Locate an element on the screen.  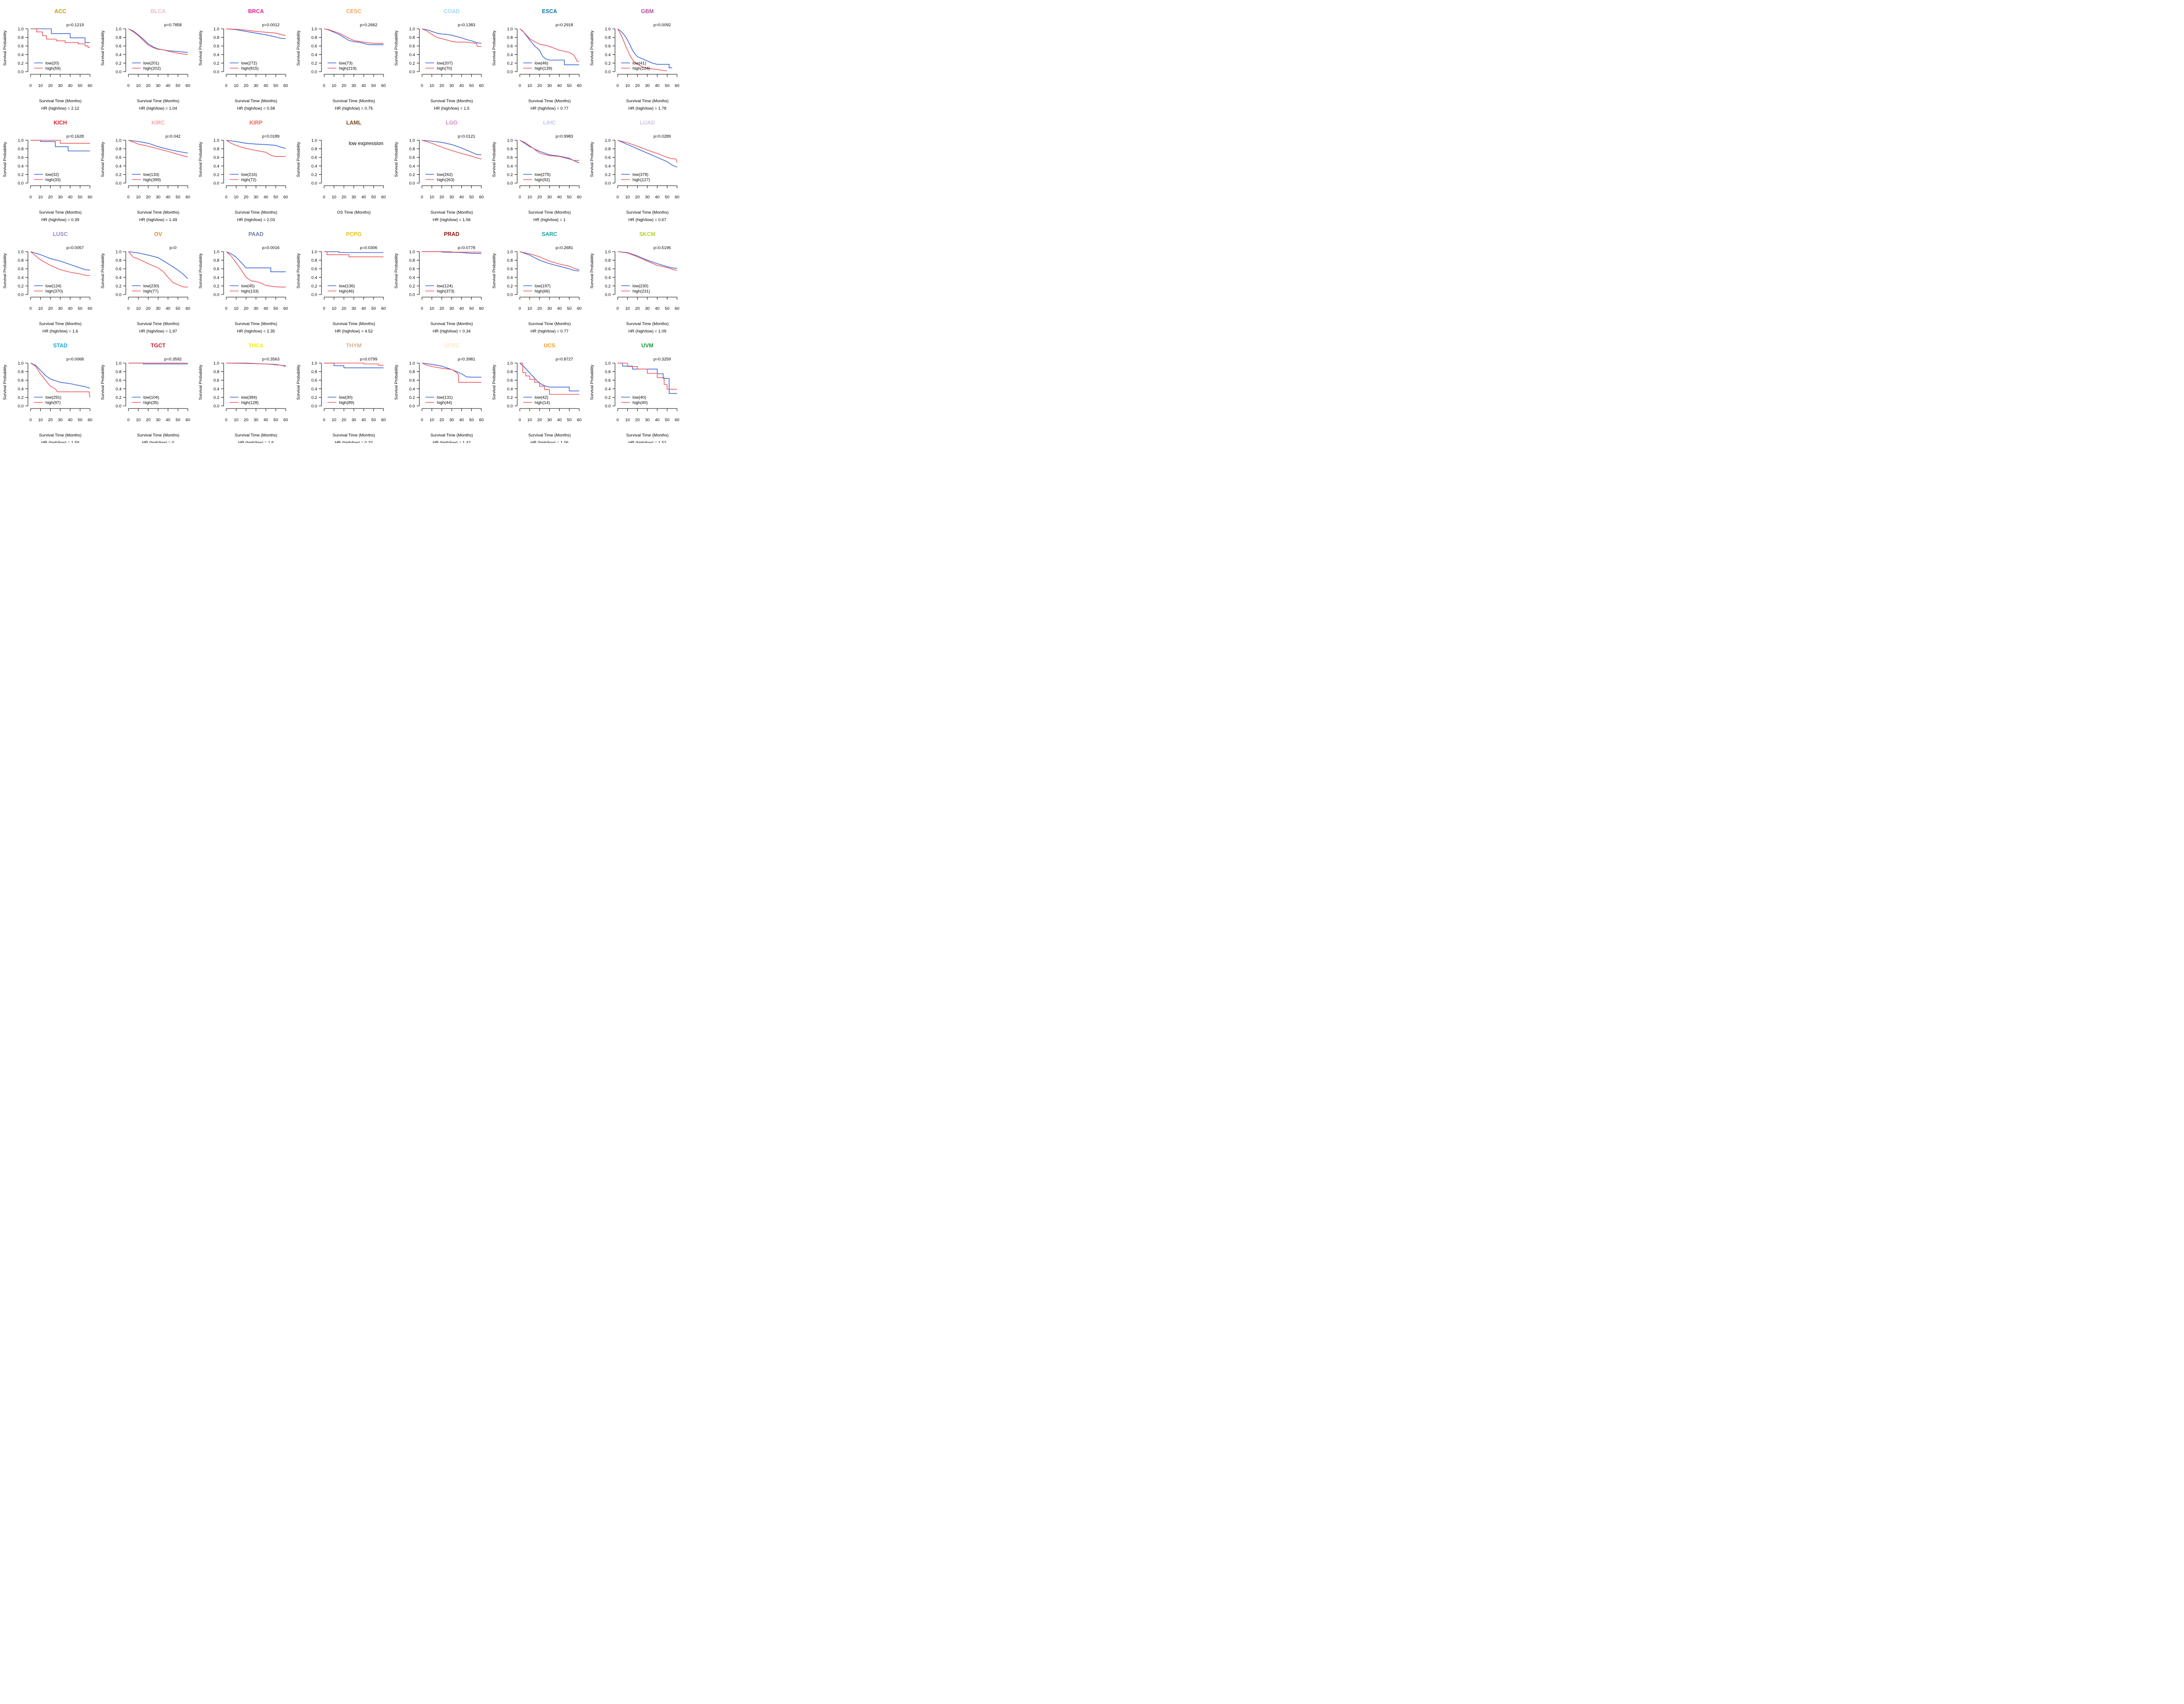
p-value-label: p=0.0012 is located at coordinates (271, 25).